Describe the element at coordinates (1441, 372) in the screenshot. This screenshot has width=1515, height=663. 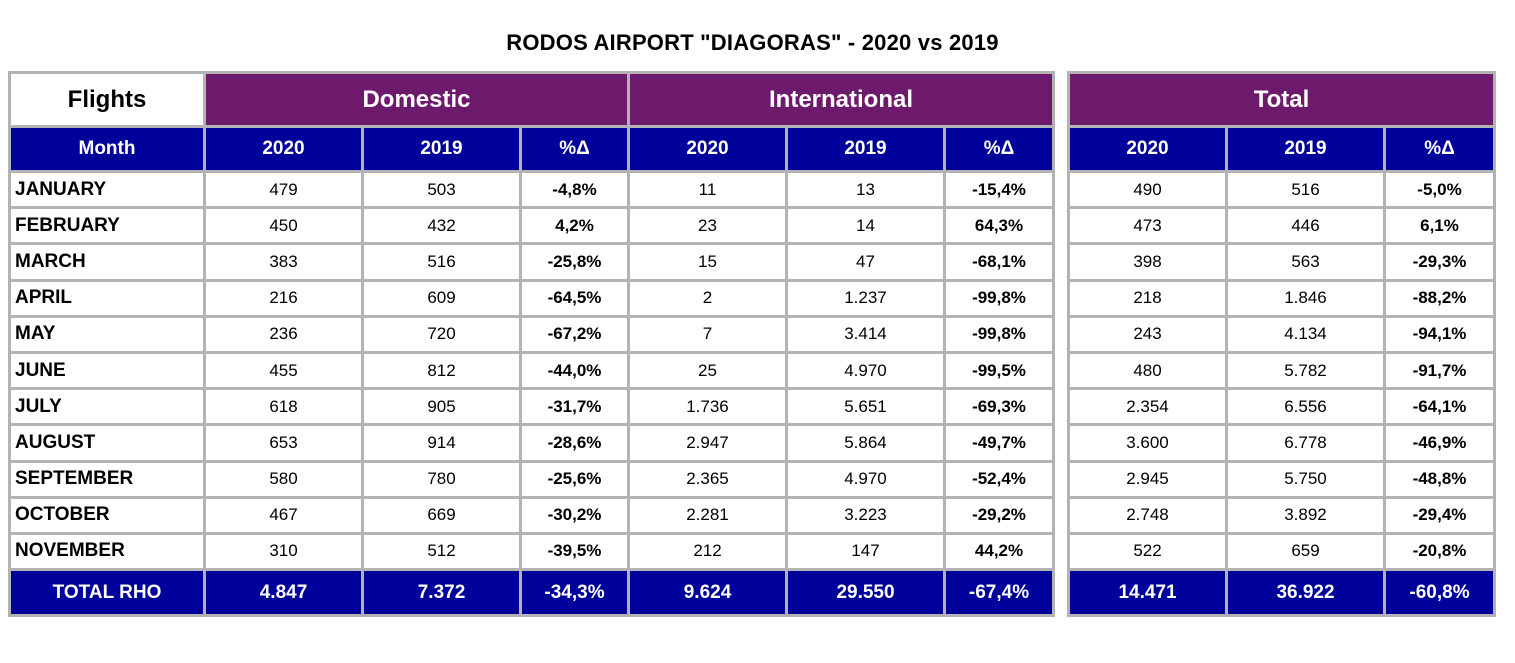
I see `total-pct-cell: -91,7%` at that location.